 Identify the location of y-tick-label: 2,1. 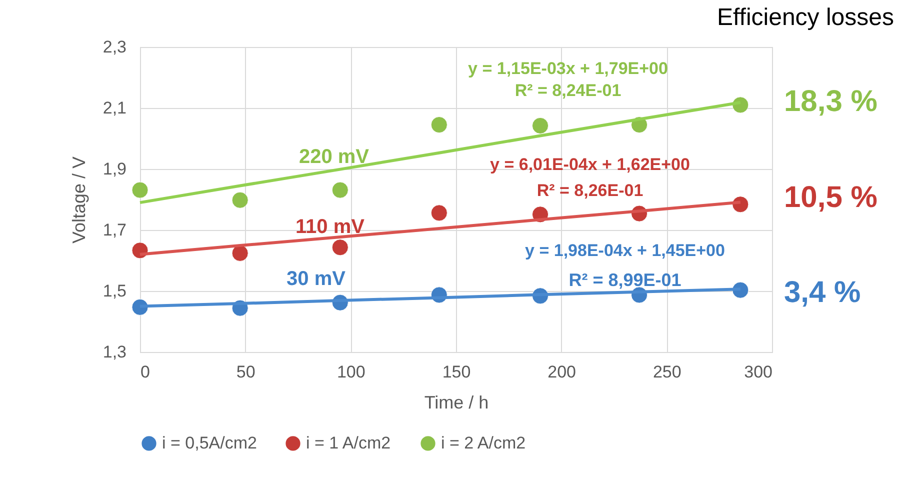
(114, 108).